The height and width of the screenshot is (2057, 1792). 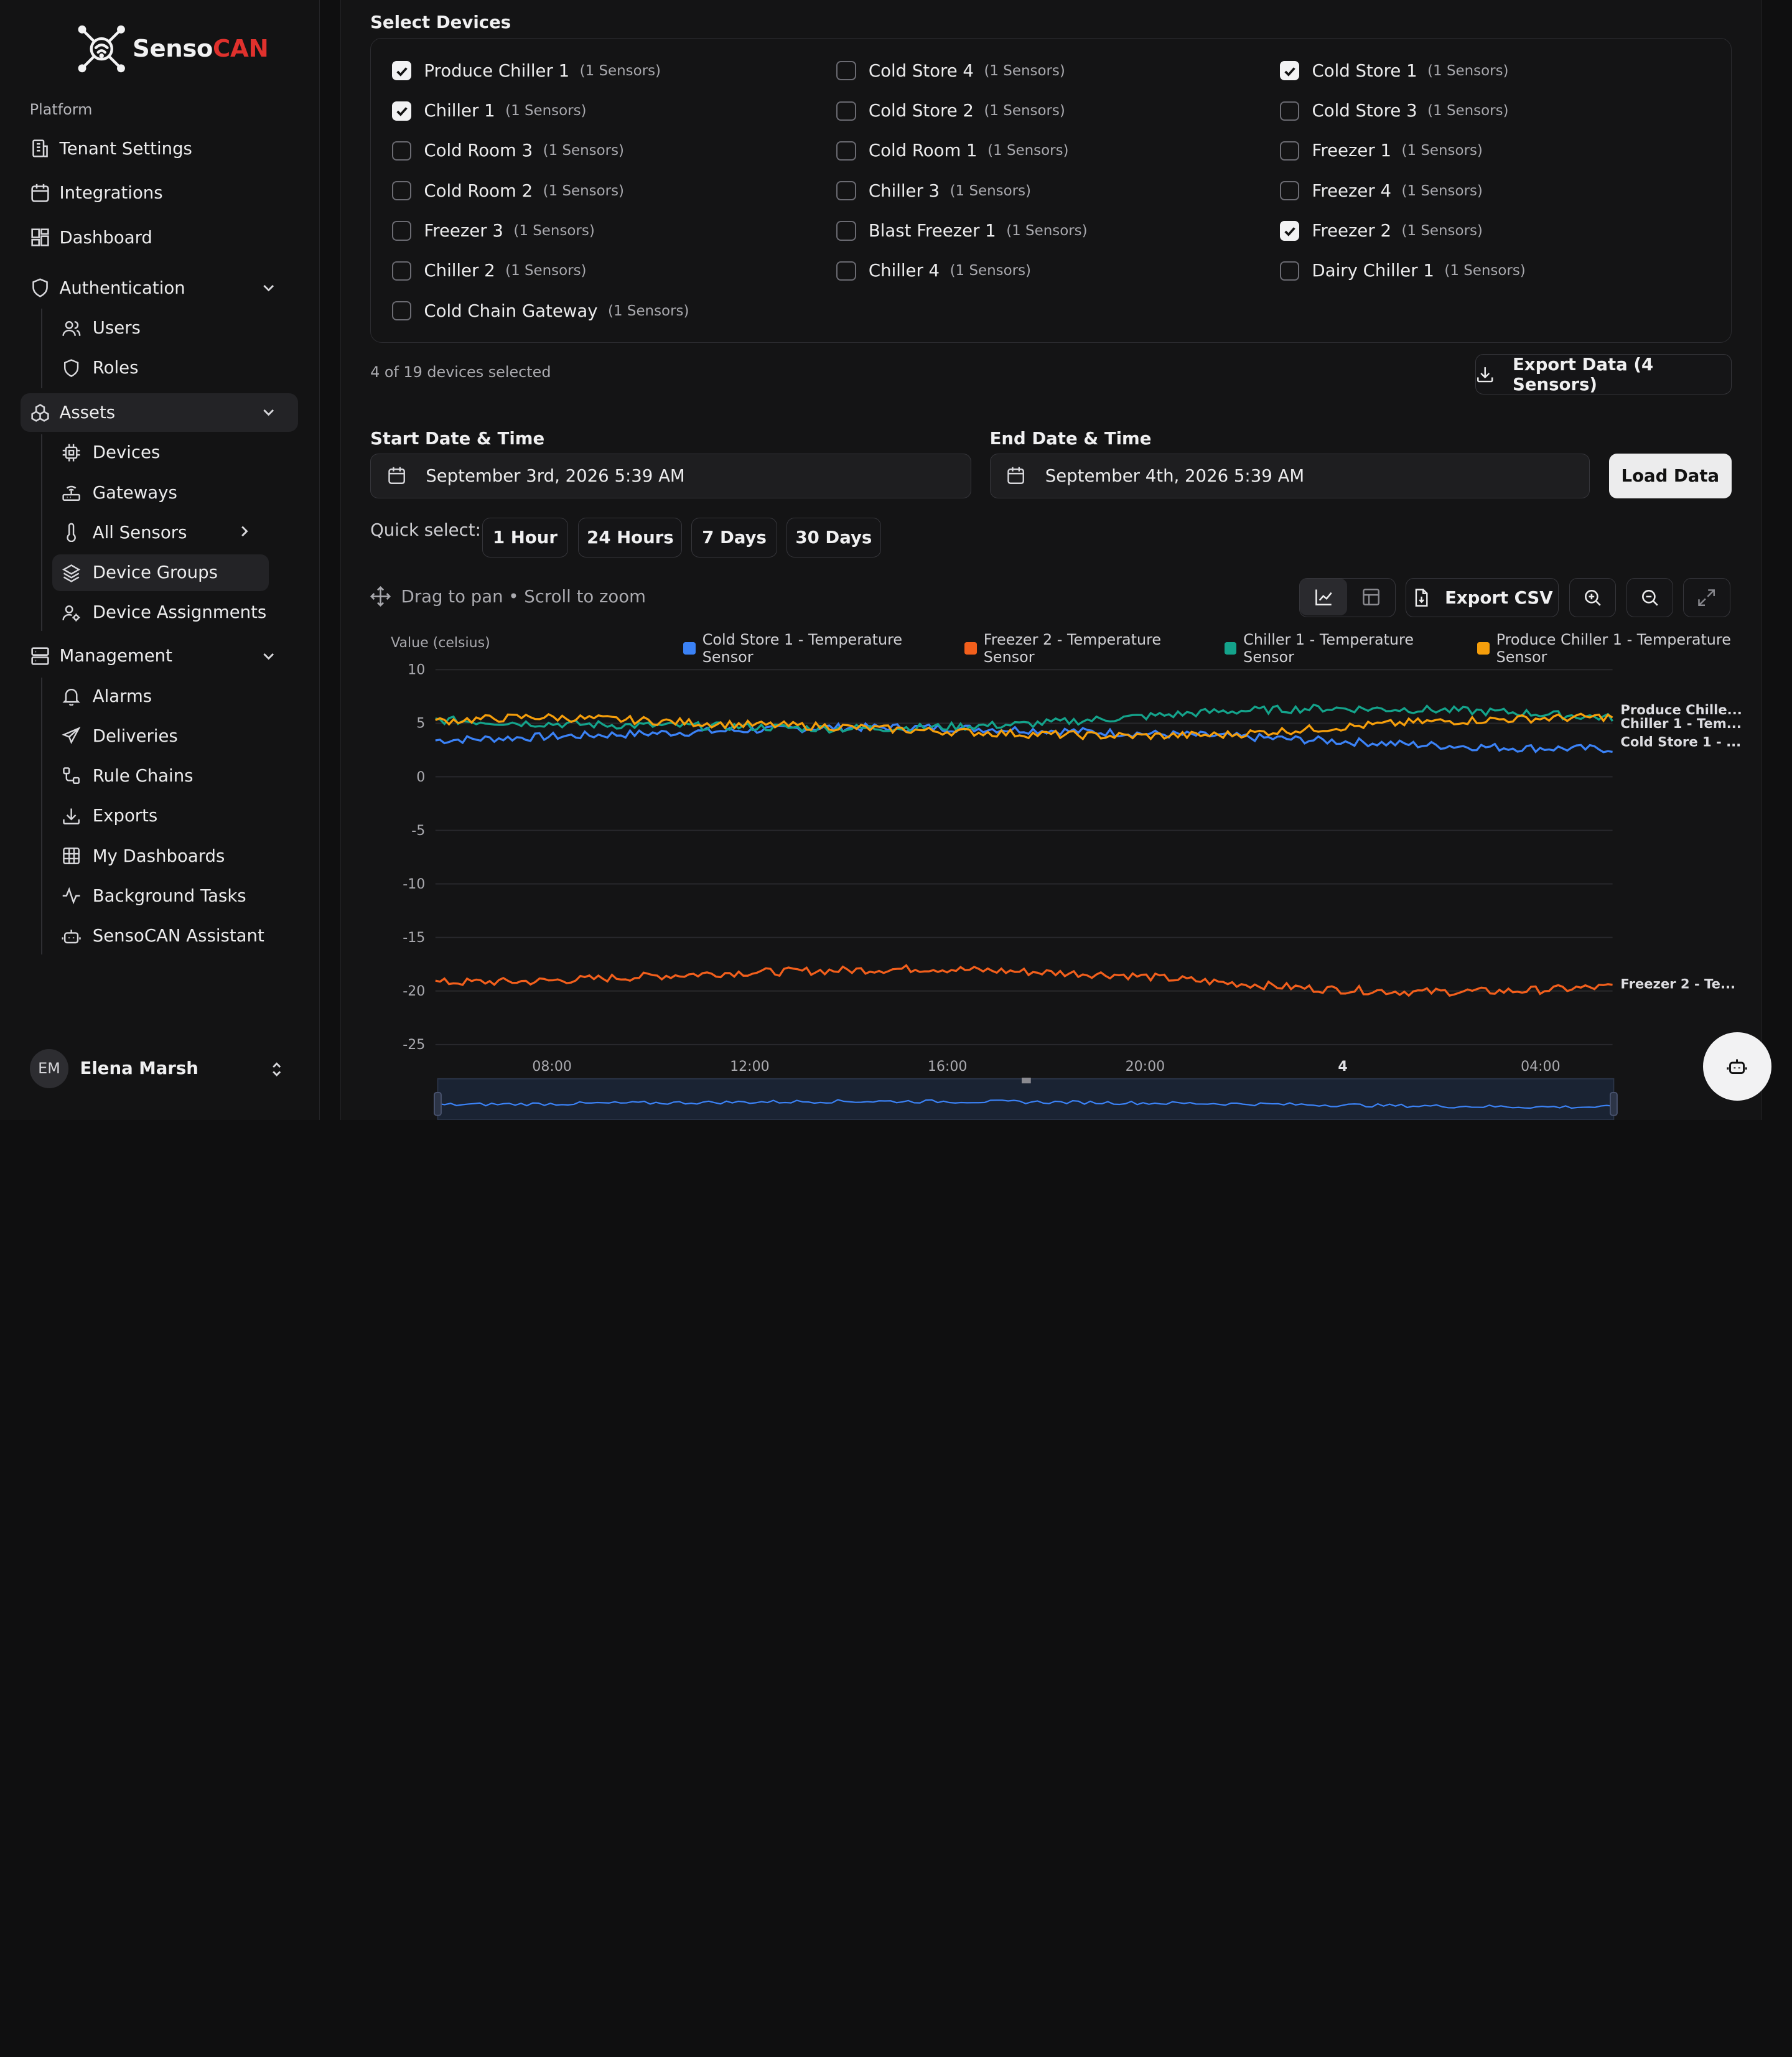 What do you see at coordinates (160, 855) in the screenshot?
I see `sidebar-item-my-dashboards: My Dashboards` at bounding box center [160, 855].